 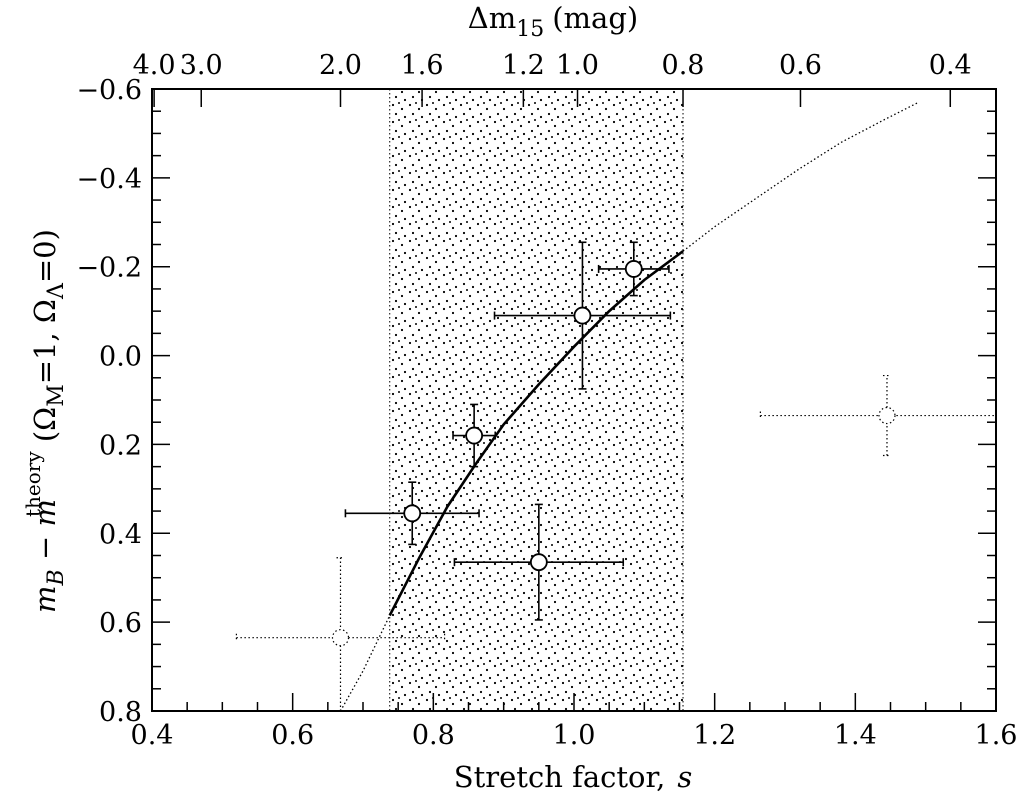 What do you see at coordinates (536, 433) in the screenshot?
I see `fit-curve` at bounding box center [536, 433].